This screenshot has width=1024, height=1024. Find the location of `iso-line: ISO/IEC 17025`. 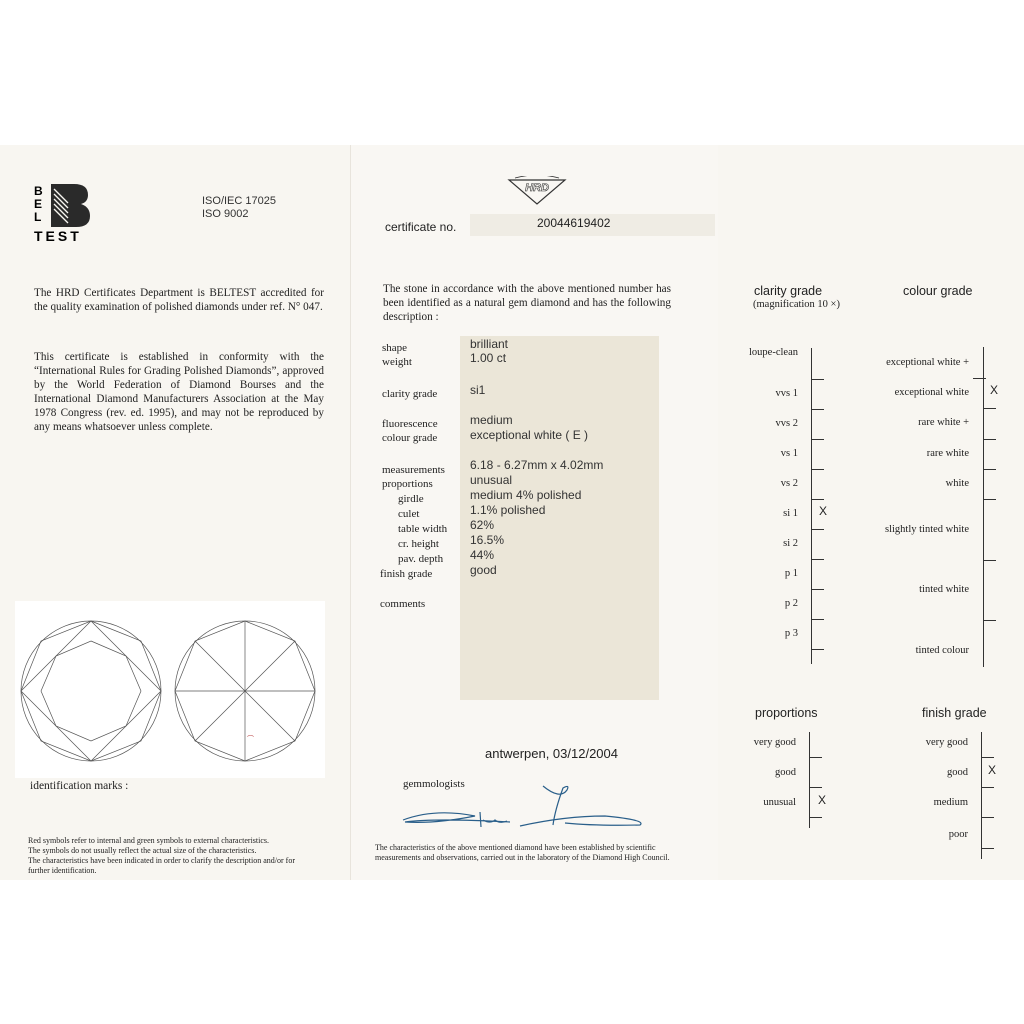

iso-line: ISO/IEC 17025 is located at coordinates (239, 201).